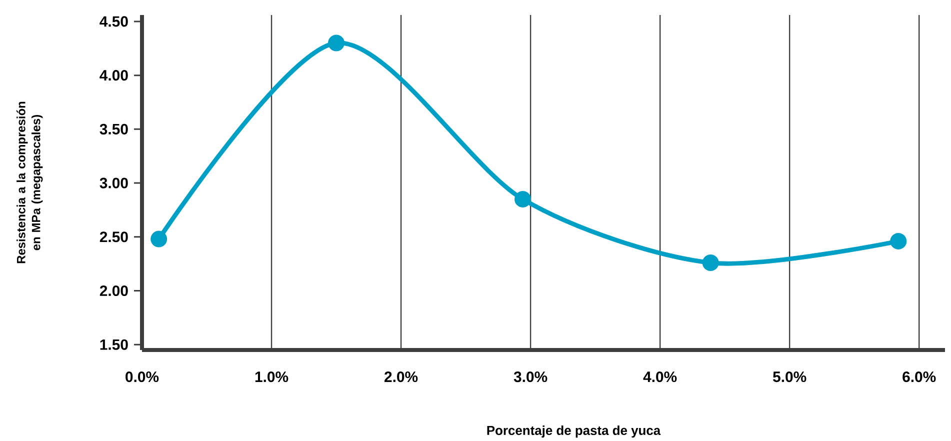  I want to click on x-tick-label: 3.0%, so click(531, 377).